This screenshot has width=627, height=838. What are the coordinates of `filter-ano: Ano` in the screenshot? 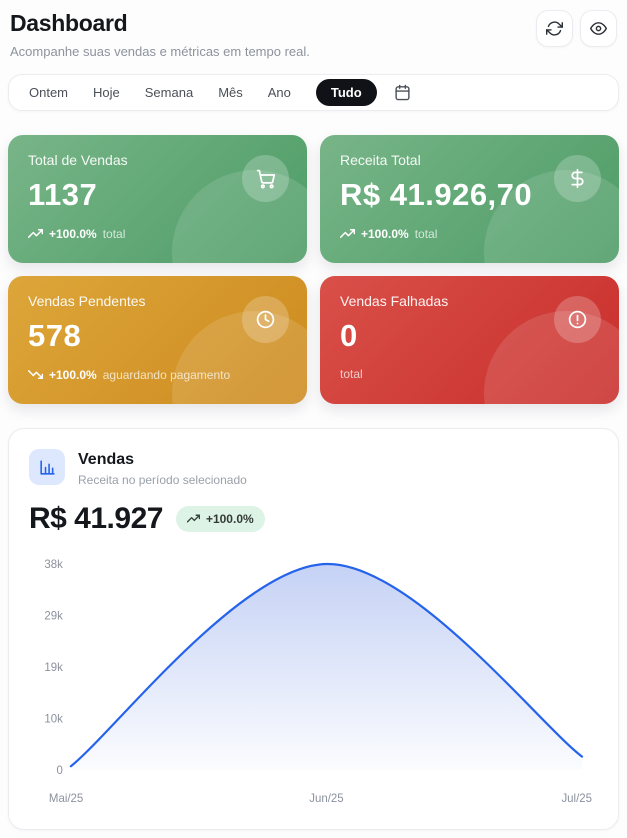 It's located at (279, 92).